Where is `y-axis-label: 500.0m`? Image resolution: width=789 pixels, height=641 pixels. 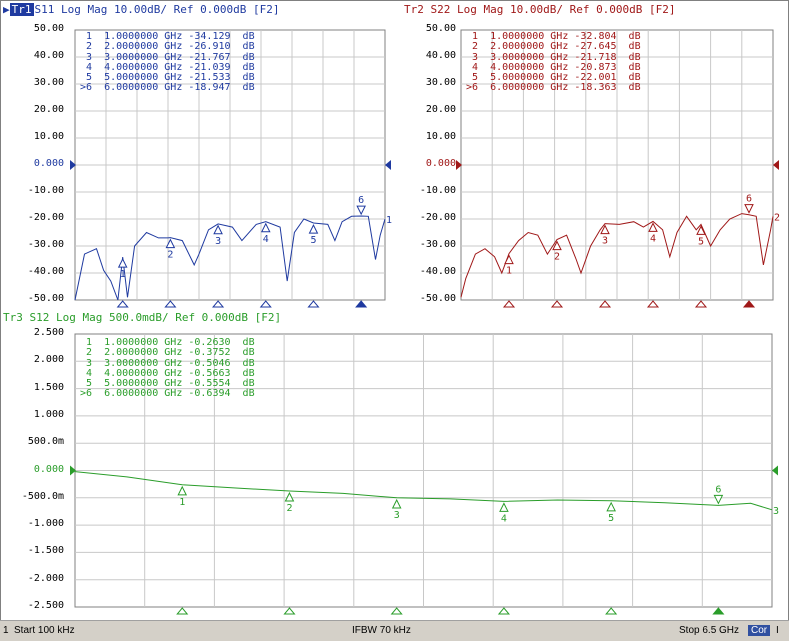 y-axis-label: 500.0m is located at coordinates (45, 442).